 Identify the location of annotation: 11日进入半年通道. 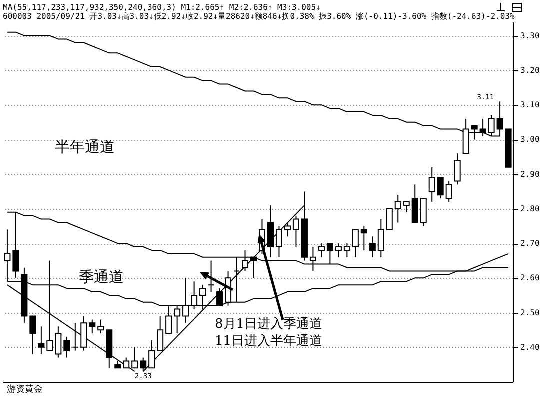
(269, 341).